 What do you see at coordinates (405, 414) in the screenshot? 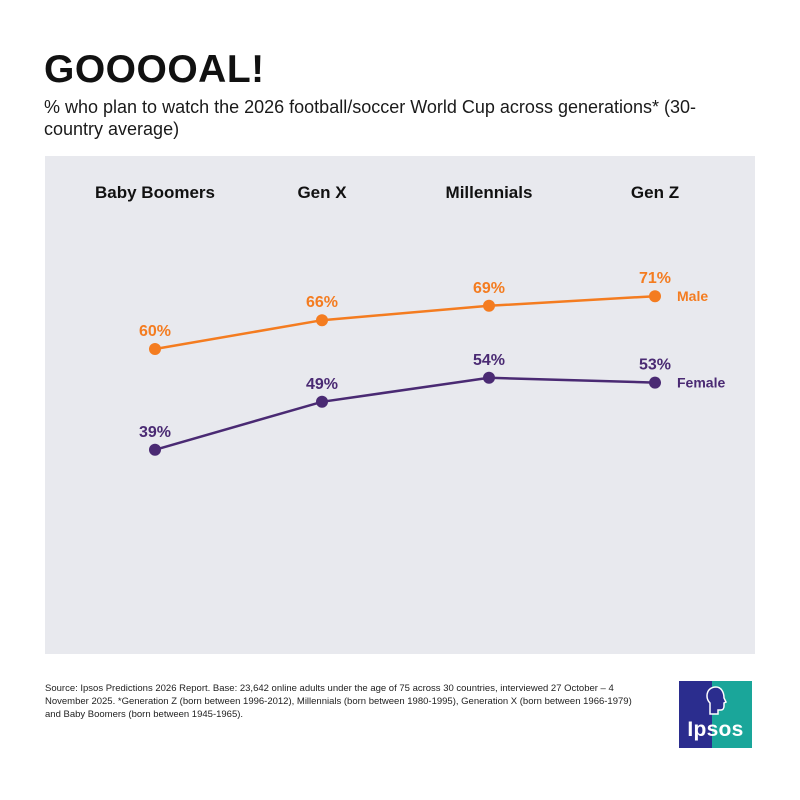
I see `female-series-line` at bounding box center [405, 414].